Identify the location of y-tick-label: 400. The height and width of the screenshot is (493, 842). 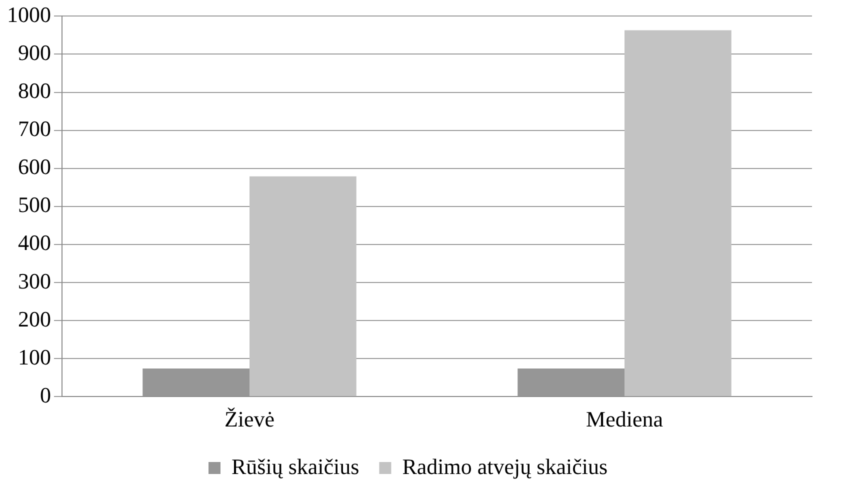
(34, 243).